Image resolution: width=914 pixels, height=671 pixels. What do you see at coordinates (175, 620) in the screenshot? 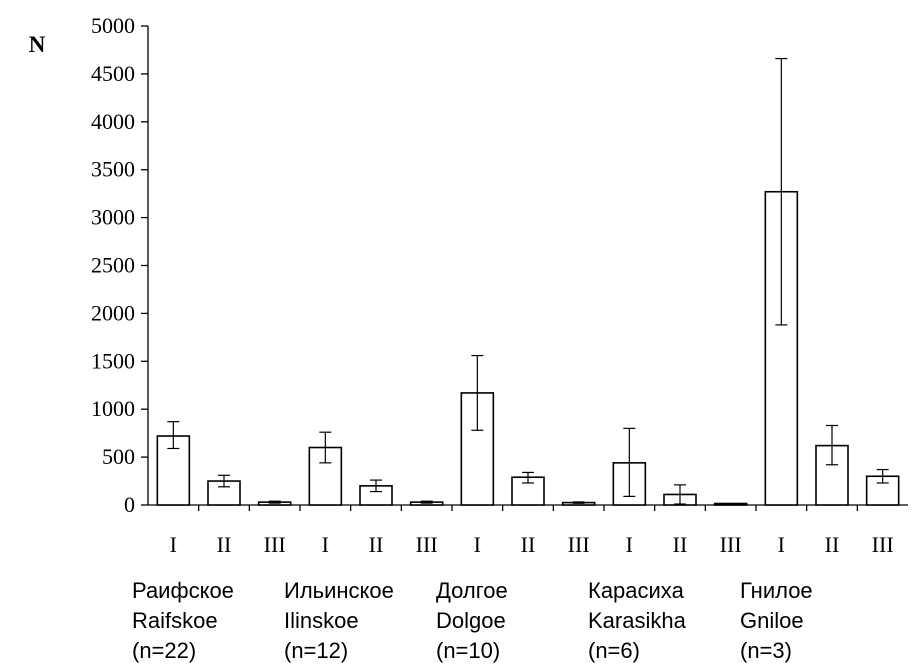
I see `group-label-en: Raifskoe` at bounding box center [175, 620].